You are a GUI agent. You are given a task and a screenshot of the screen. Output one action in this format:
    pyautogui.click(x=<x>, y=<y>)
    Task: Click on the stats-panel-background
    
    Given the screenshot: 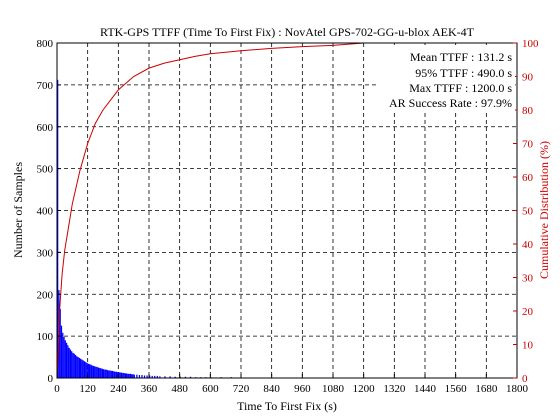 What is the action you would take?
    pyautogui.click(x=445, y=79)
    